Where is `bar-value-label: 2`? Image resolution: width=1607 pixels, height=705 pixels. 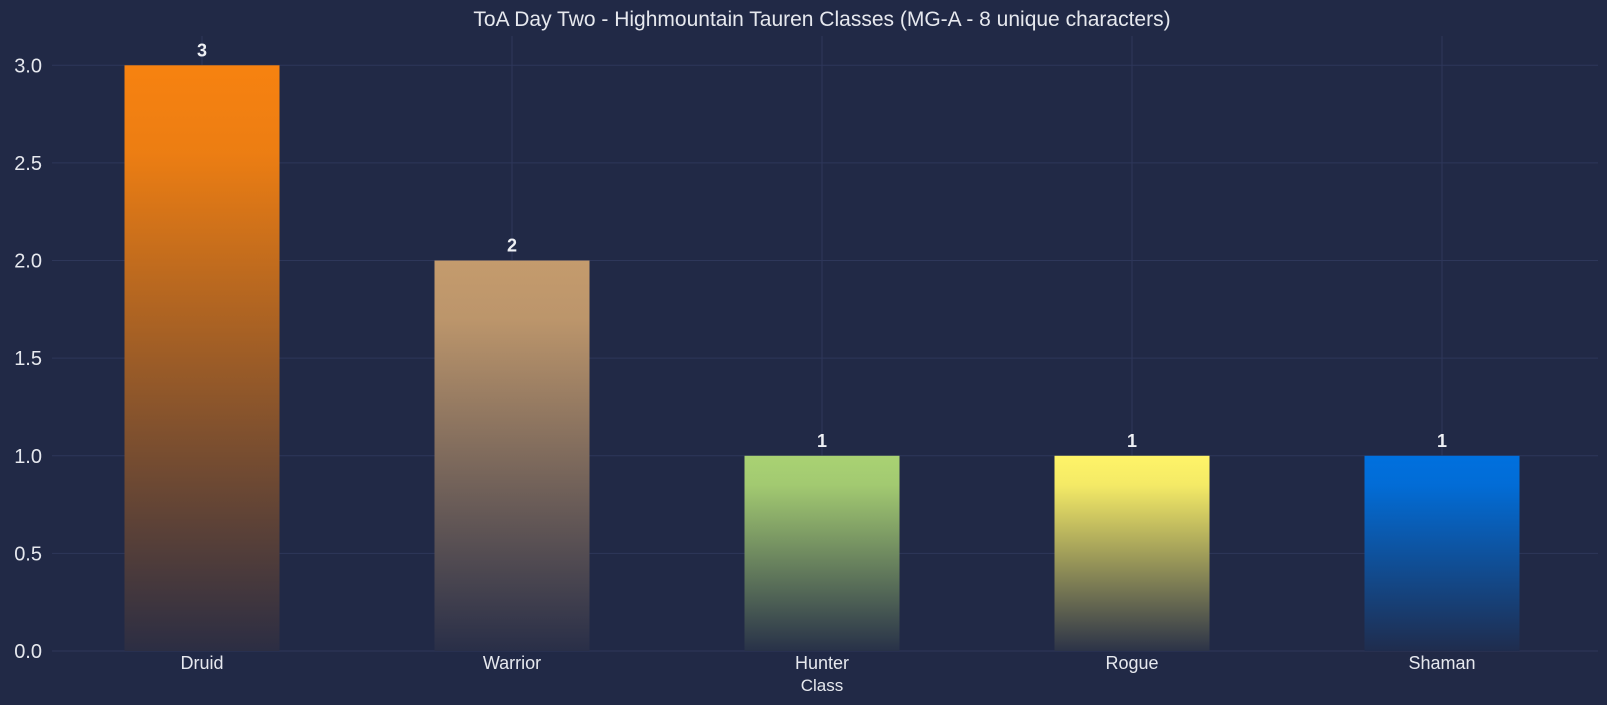
bar-value-label: 2 is located at coordinates (512, 246).